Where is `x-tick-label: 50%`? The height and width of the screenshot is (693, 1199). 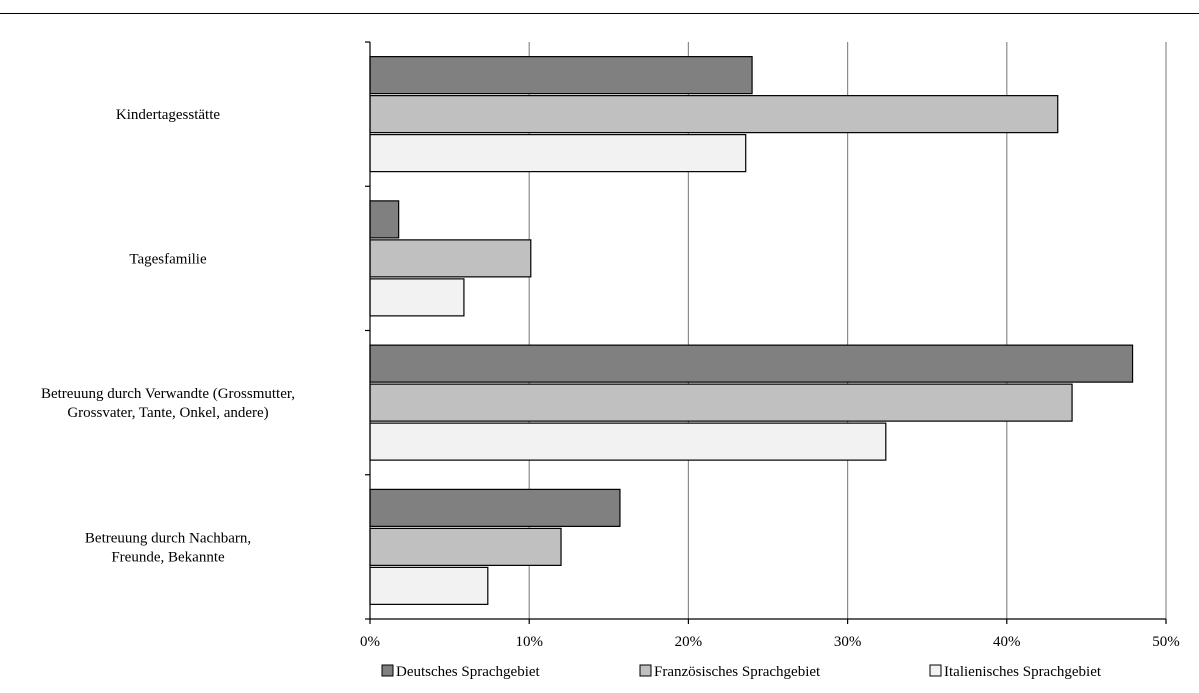
x-tick-label: 50% is located at coordinates (1166, 642).